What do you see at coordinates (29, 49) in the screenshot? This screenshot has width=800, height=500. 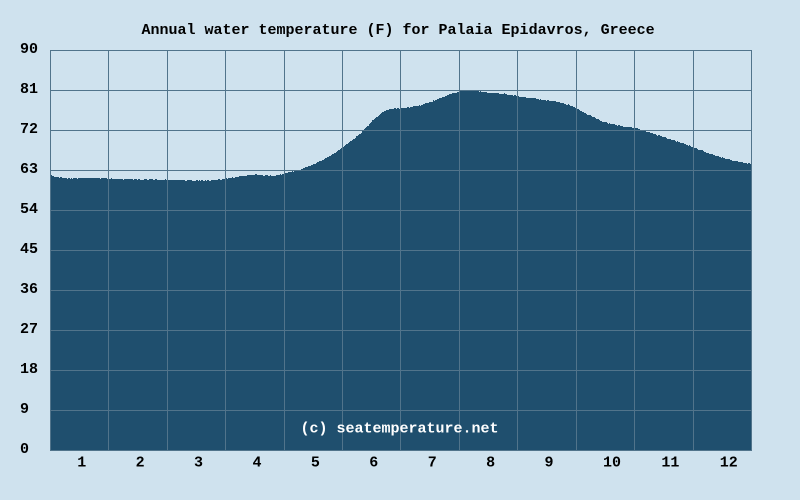 I see `svg-text: 90` at bounding box center [29, 49].